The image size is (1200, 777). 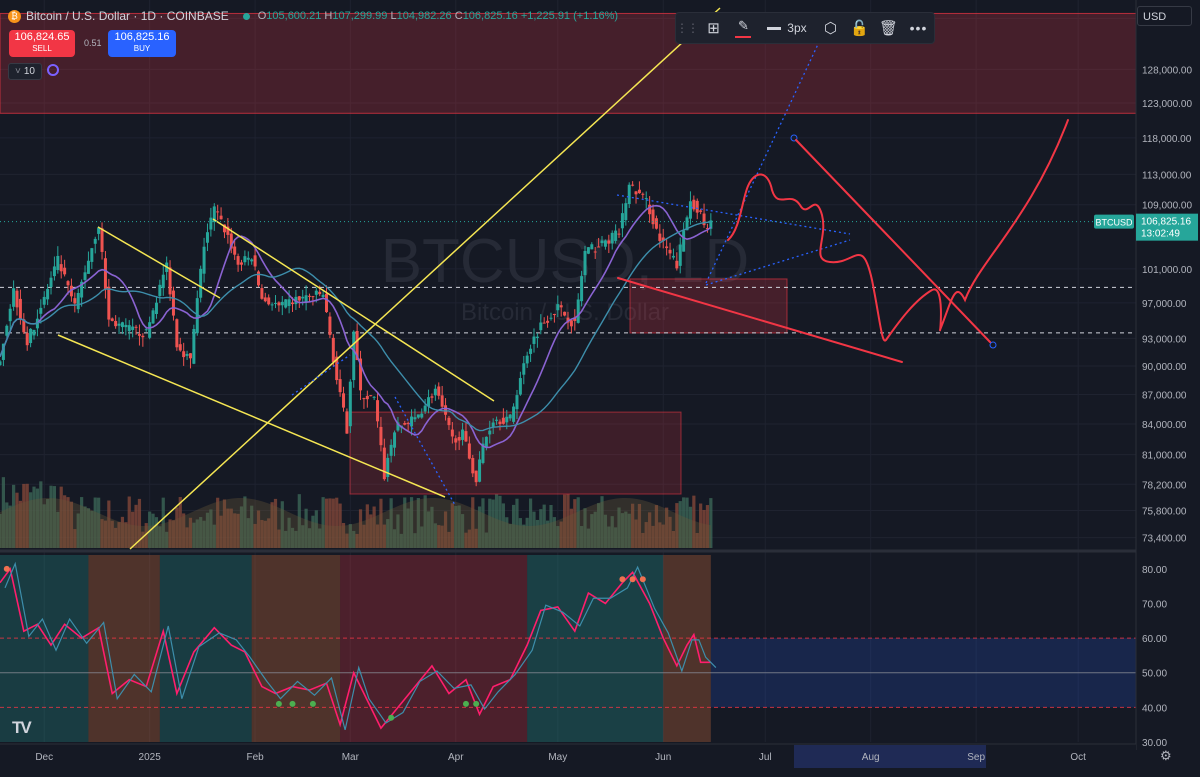 What do you see at coordinates (1154, 639) in the screenshot?
I see `rsi-tick-label: 60.00` at bounding box center [1154, 639].